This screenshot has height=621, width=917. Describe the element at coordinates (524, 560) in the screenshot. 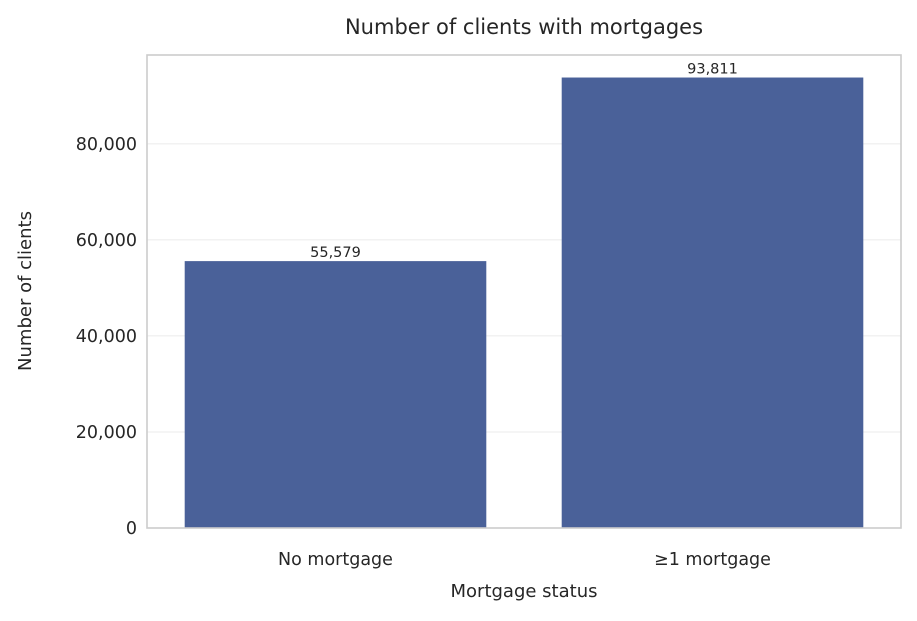

I see `x-axis-ticks: No mortgage ≥1 mortgage` at that location.